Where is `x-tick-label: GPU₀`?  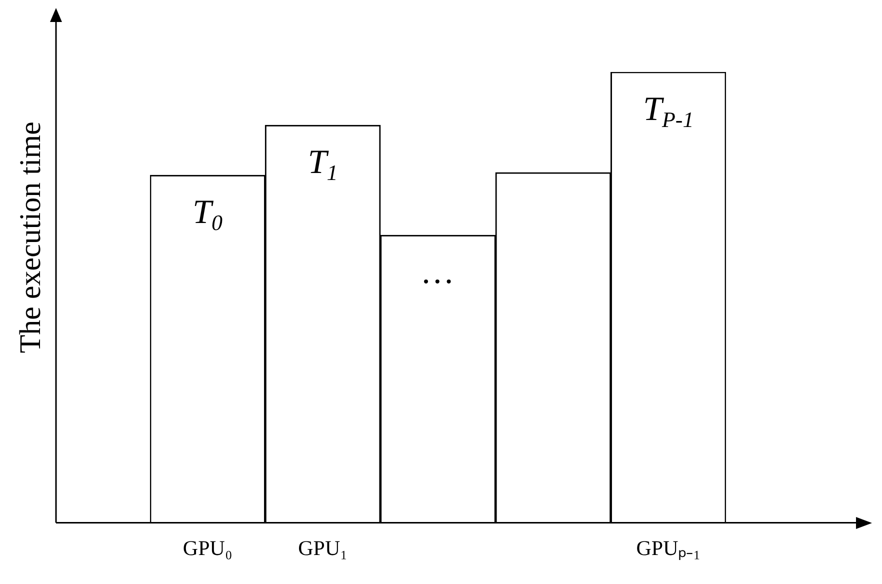 x-tick-label: GPU₀ is located at coordinates (207, 548).